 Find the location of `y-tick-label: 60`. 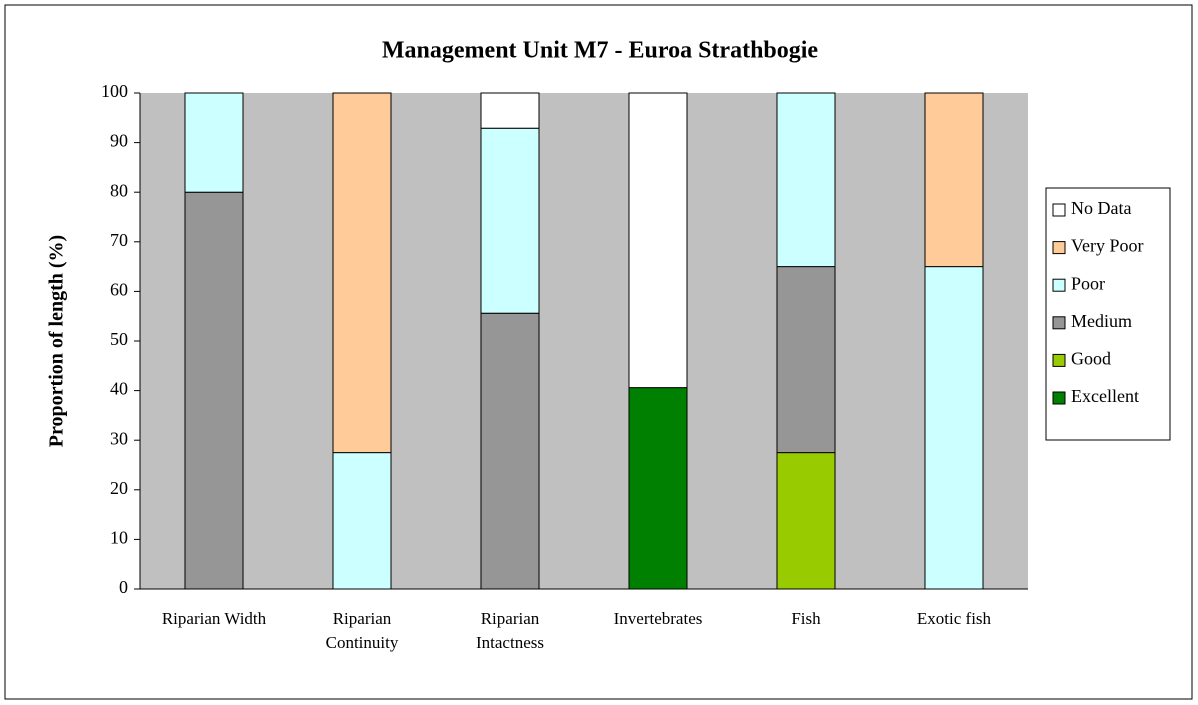

y-tick-label: 60 is located at coordinates (119, 290).